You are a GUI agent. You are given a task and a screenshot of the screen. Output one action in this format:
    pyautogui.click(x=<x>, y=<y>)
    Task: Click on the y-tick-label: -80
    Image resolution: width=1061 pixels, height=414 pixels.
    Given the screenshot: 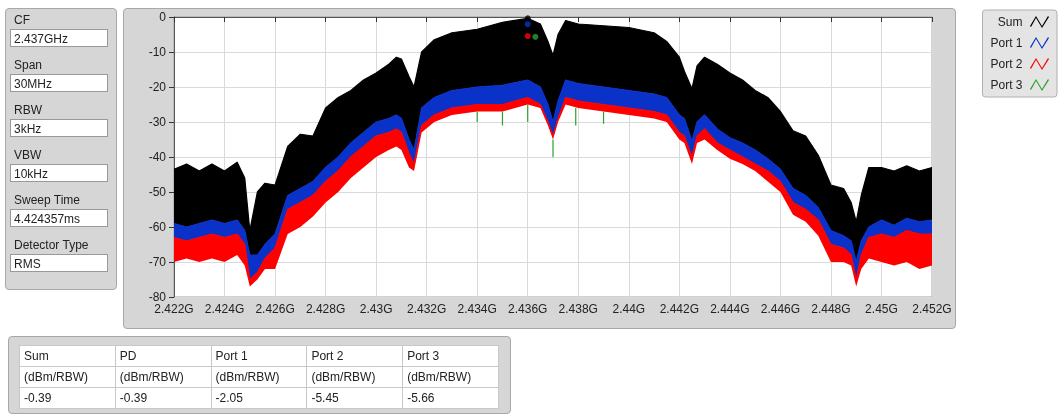 What is the action you would take?
    pyautogui.click(x=157, y=297)
    